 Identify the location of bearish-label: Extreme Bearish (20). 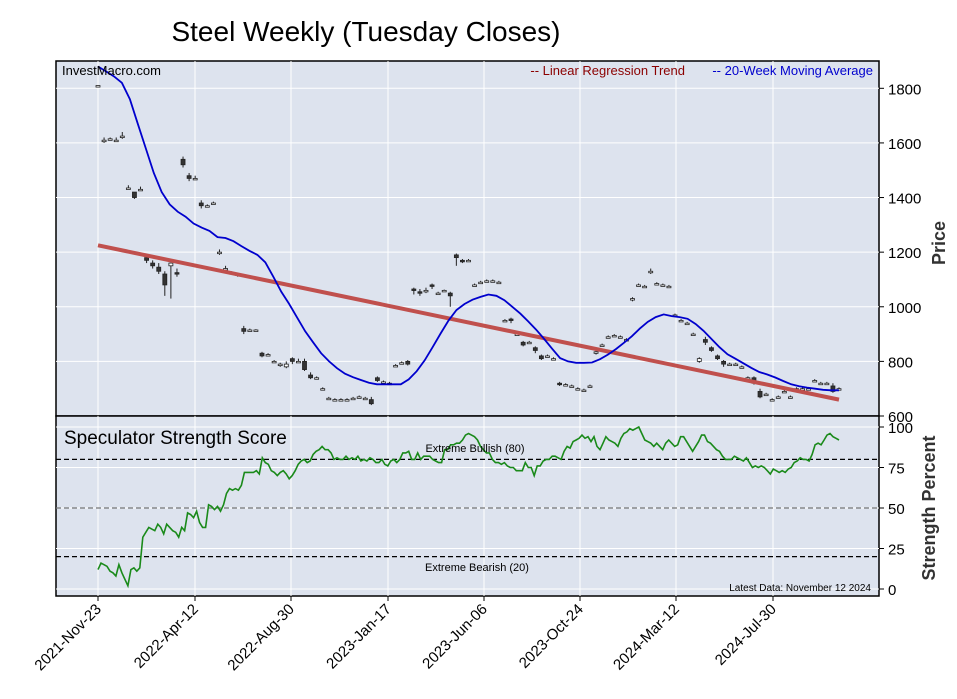
(477, 568).